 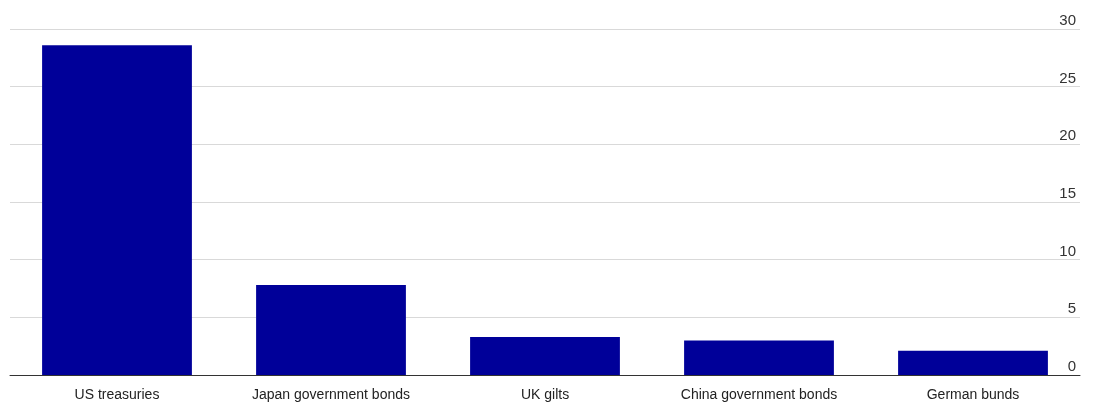 I want to click on y-tick-label: 15, so click(x=1067, y=192).